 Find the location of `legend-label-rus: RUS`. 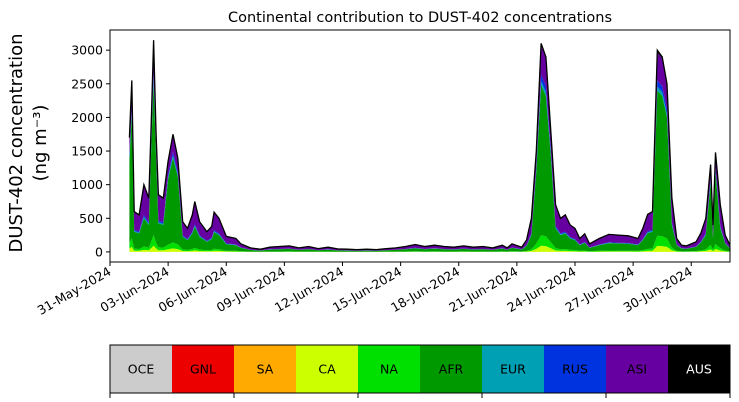

legend-label-rus: RUS is located at coordinates (575, 369).